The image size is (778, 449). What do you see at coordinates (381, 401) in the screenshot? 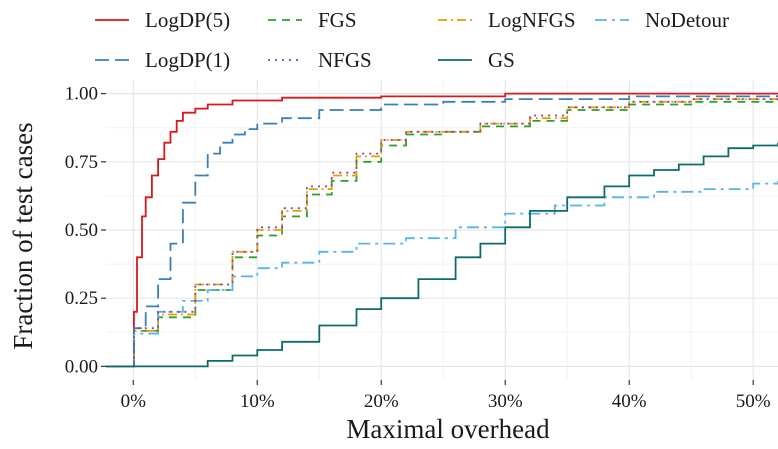
I see `x-tick-label: 20%` at bounding box center [381, 401].